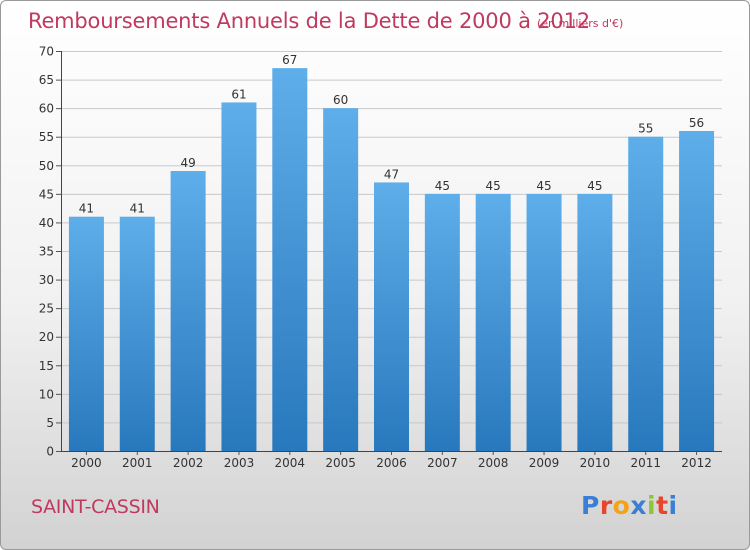 The width and height of the screenshot is (750, 550). Describe the element at coordinates (697, 291) in the screenshot. I see `bar-2012` at that location.